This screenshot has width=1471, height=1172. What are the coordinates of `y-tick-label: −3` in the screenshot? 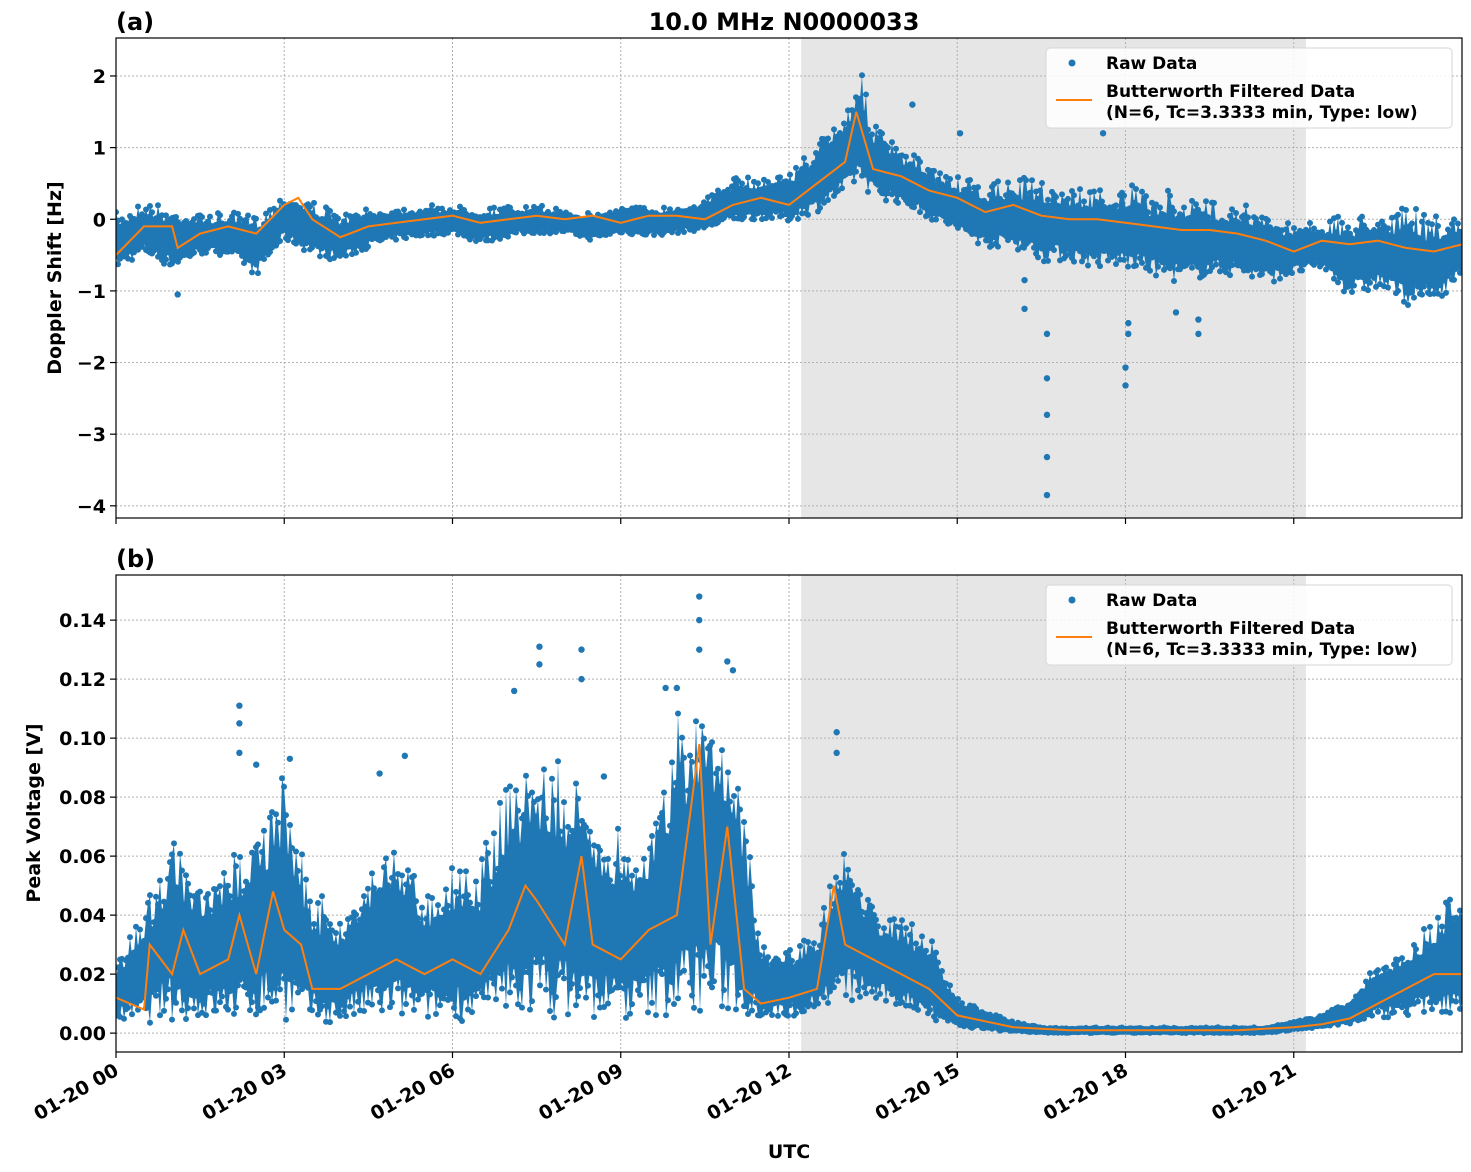 It's located at (91, 435).